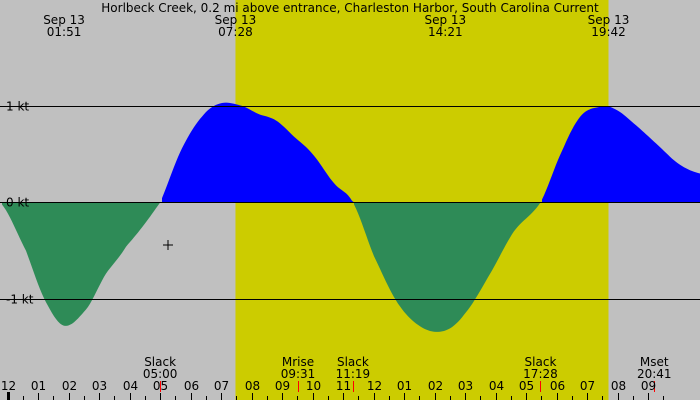  Describe the element at coordinates (20, 300) in the screenshot. I see `y-tick-label: -1 kt` at that location.